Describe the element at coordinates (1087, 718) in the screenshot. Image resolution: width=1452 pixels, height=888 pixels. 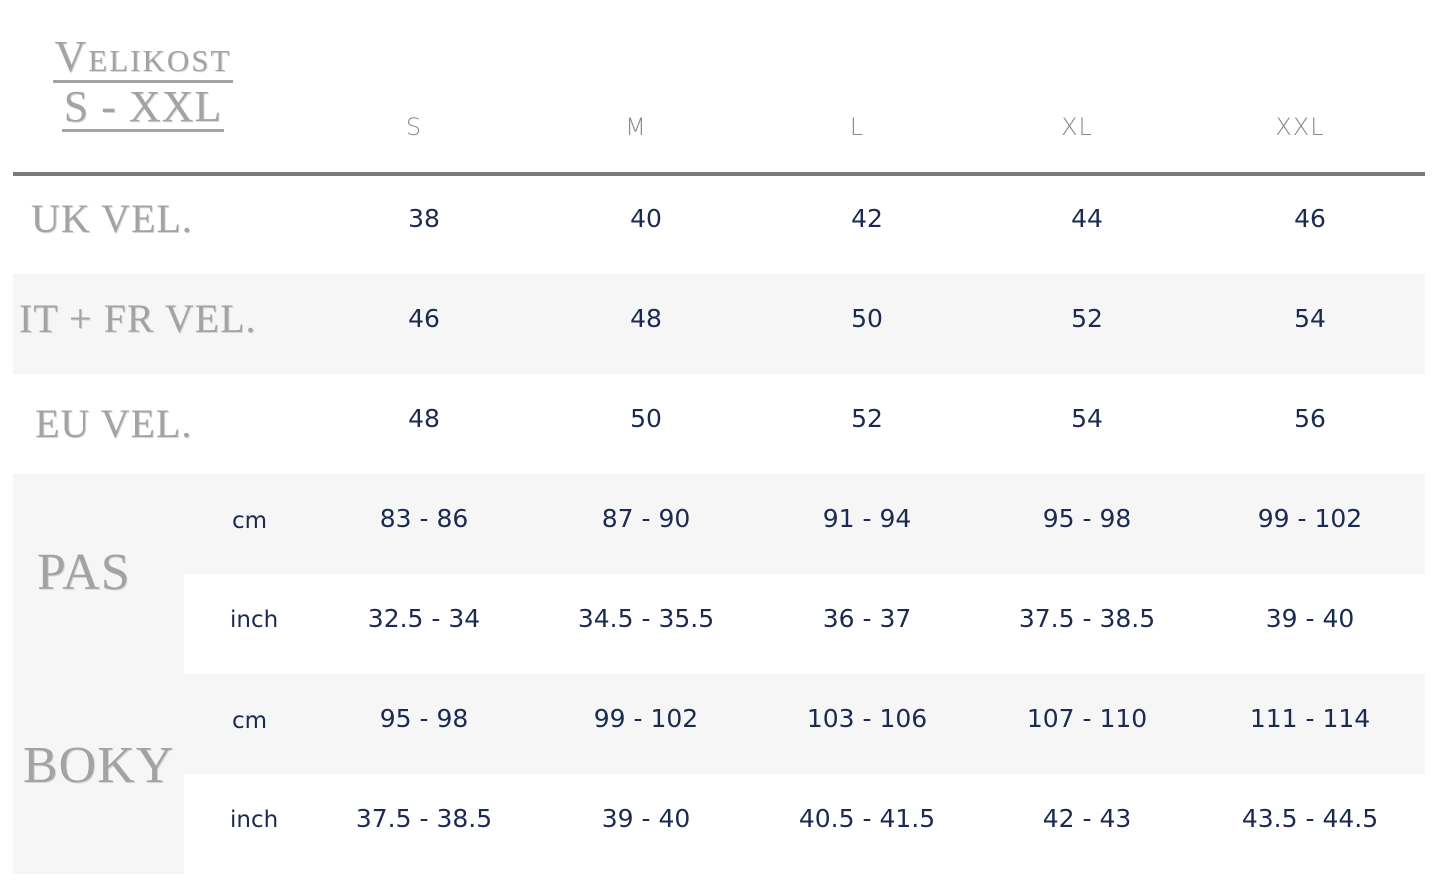
I see `cell-boky-cm-xl: 107 - 110` at that location.